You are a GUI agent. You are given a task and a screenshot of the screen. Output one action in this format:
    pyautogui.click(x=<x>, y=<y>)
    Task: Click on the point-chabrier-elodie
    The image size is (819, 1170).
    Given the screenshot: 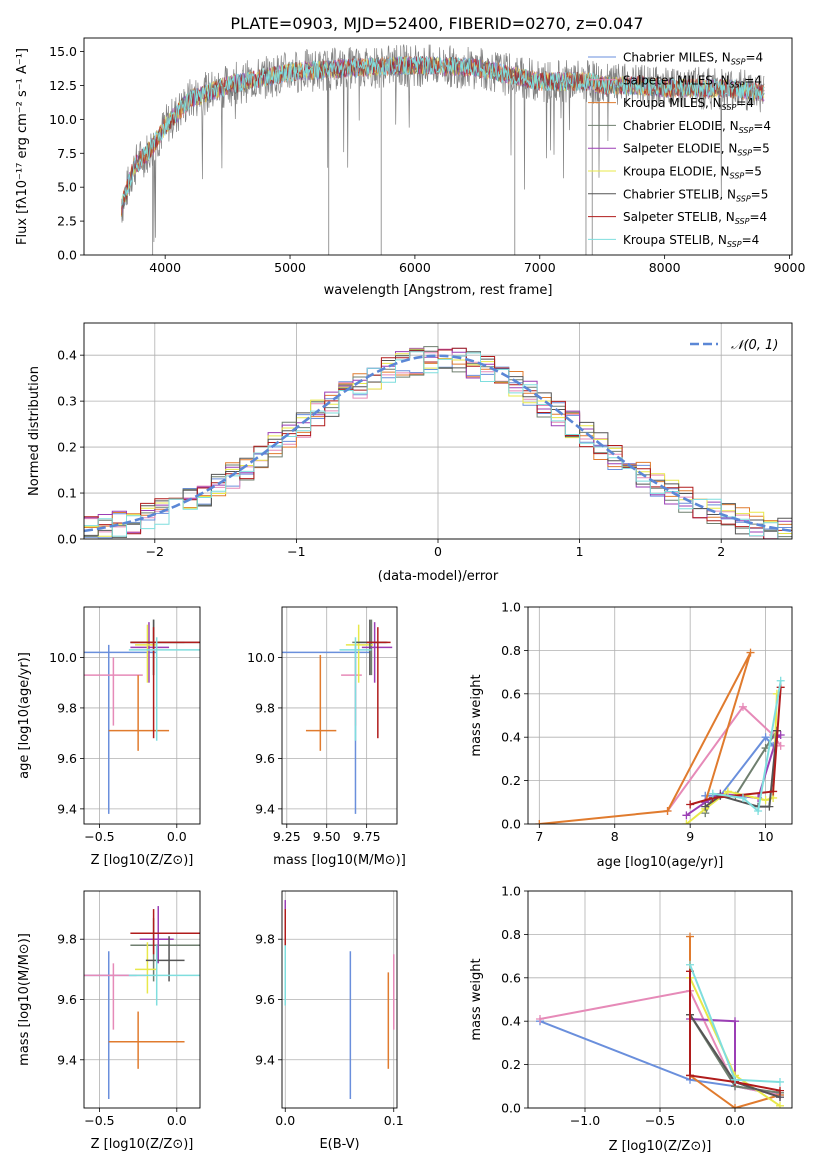 What is the action you would take?
    pyautogui.click(x=165, y=950)
    